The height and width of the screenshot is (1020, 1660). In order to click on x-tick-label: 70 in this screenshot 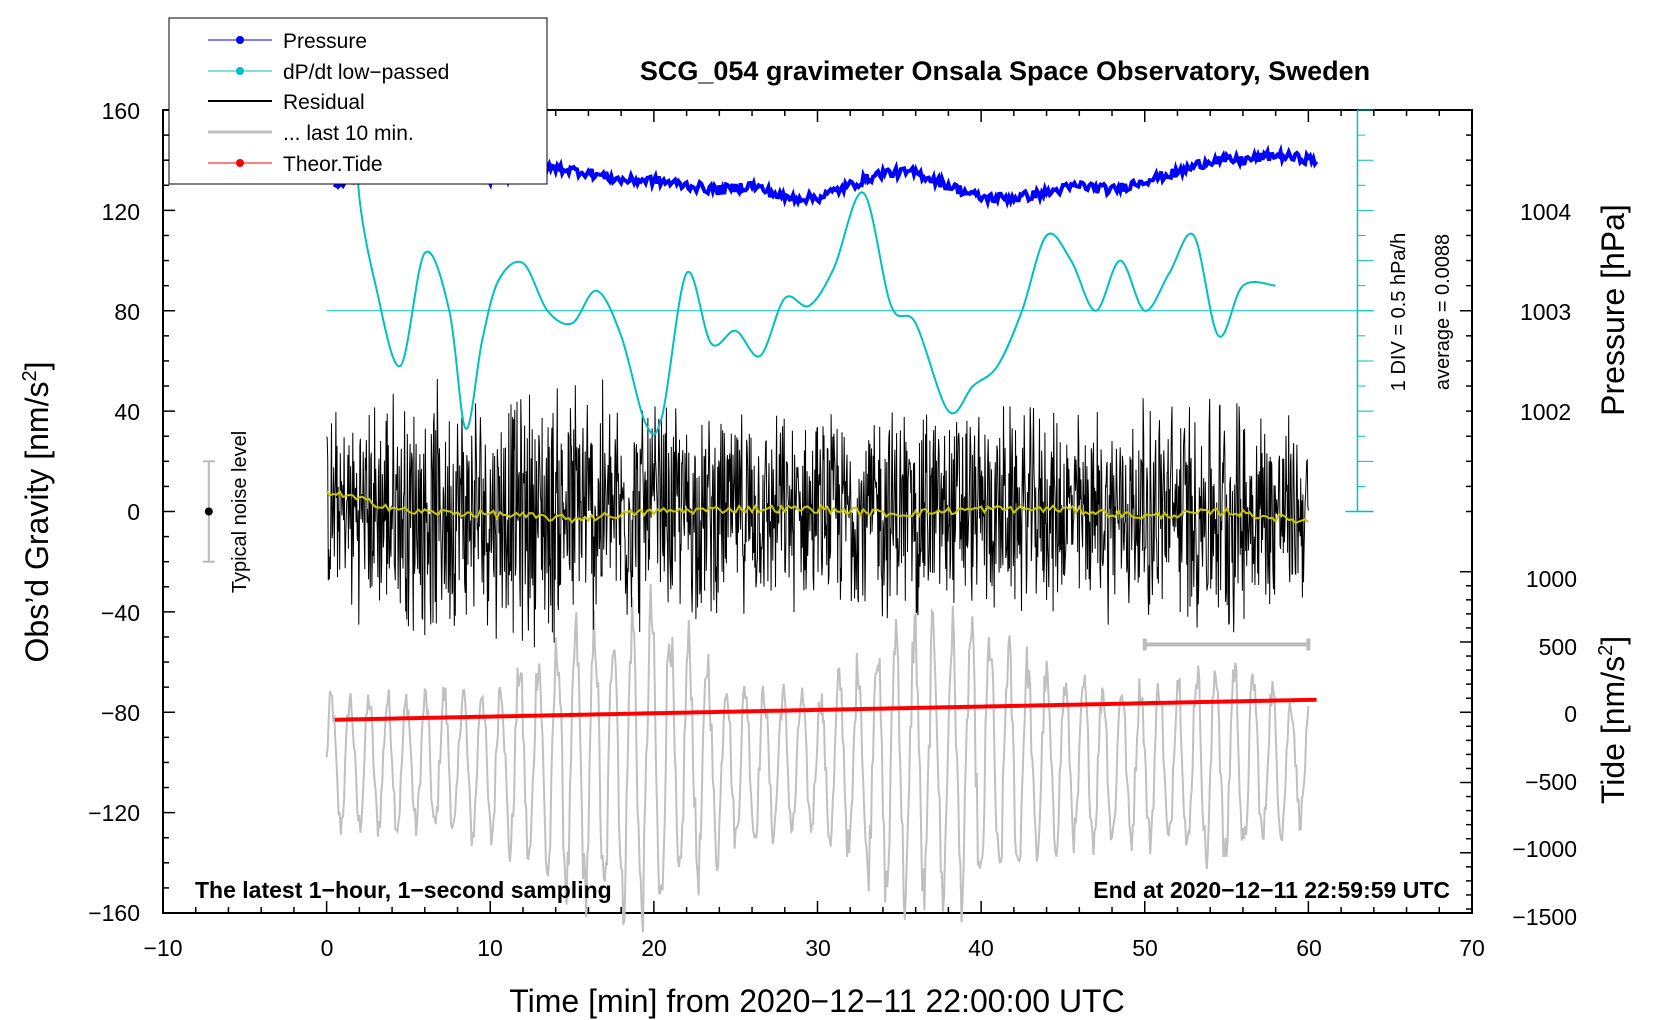, I will do `click(1472, 948)`.